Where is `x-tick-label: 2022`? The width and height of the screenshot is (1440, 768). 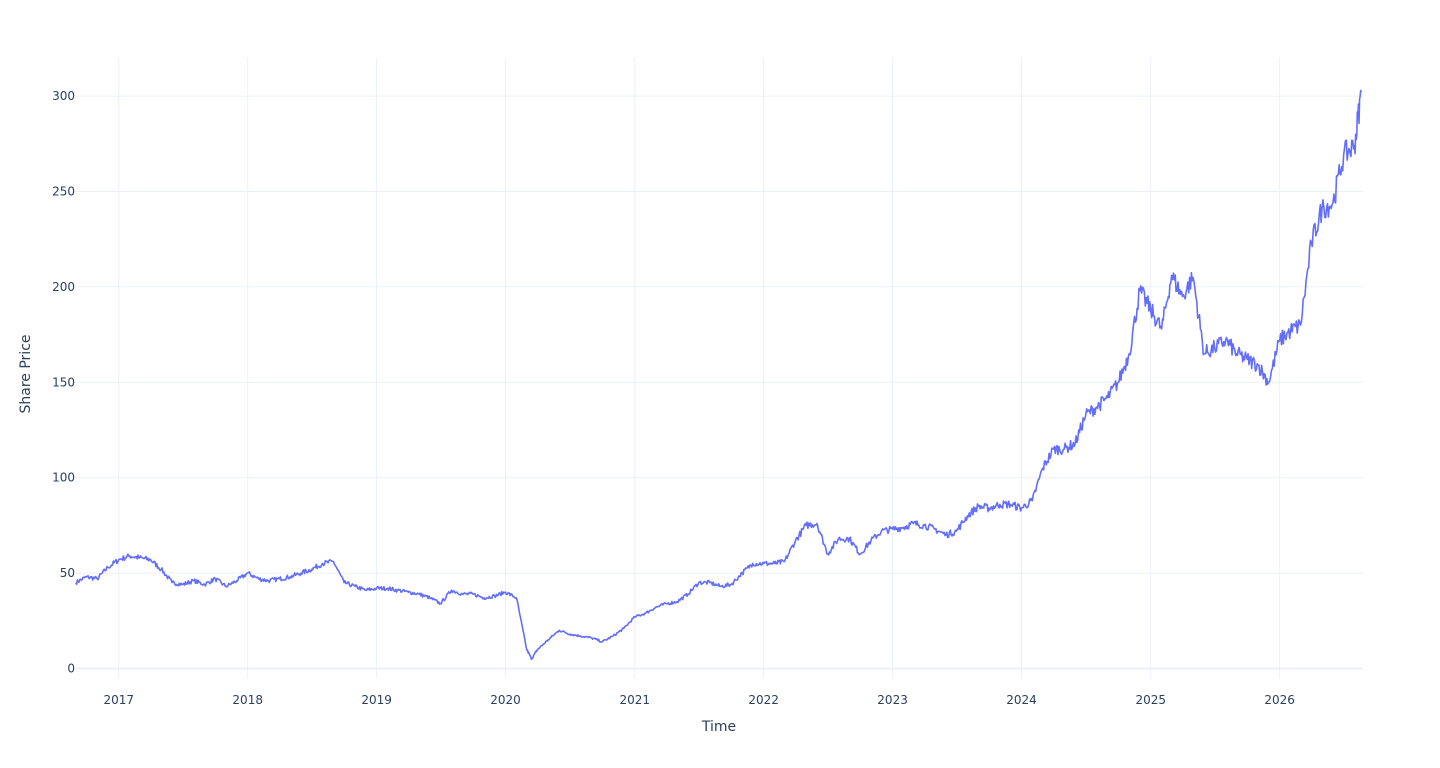
x-tick-label: 2022 is located at coordinates (763, 700).